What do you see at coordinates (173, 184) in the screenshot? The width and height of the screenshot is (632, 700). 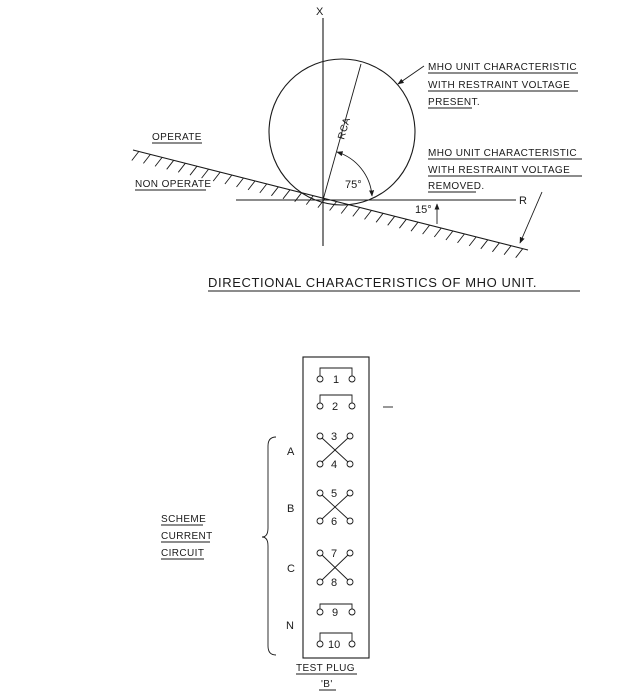 I see `non-operate-label: NON OPERATE` at bounding box center [173, 184].